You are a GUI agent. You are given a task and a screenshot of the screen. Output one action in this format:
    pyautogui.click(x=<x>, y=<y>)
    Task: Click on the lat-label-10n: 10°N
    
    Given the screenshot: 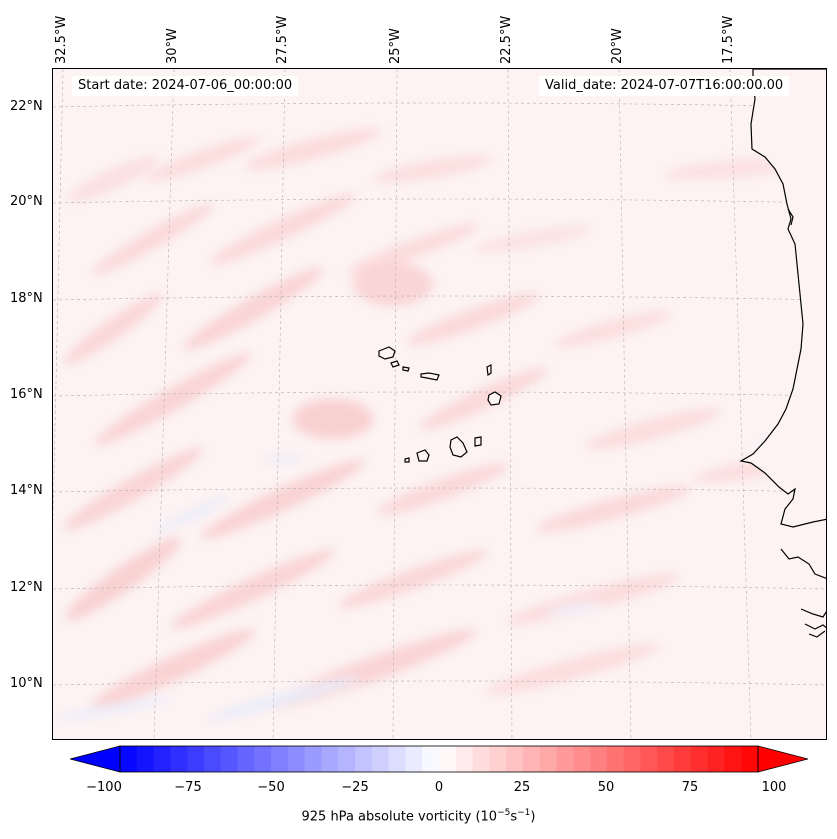 What is the action you would take?
    pyautogui.click(x=26, y=683)
    